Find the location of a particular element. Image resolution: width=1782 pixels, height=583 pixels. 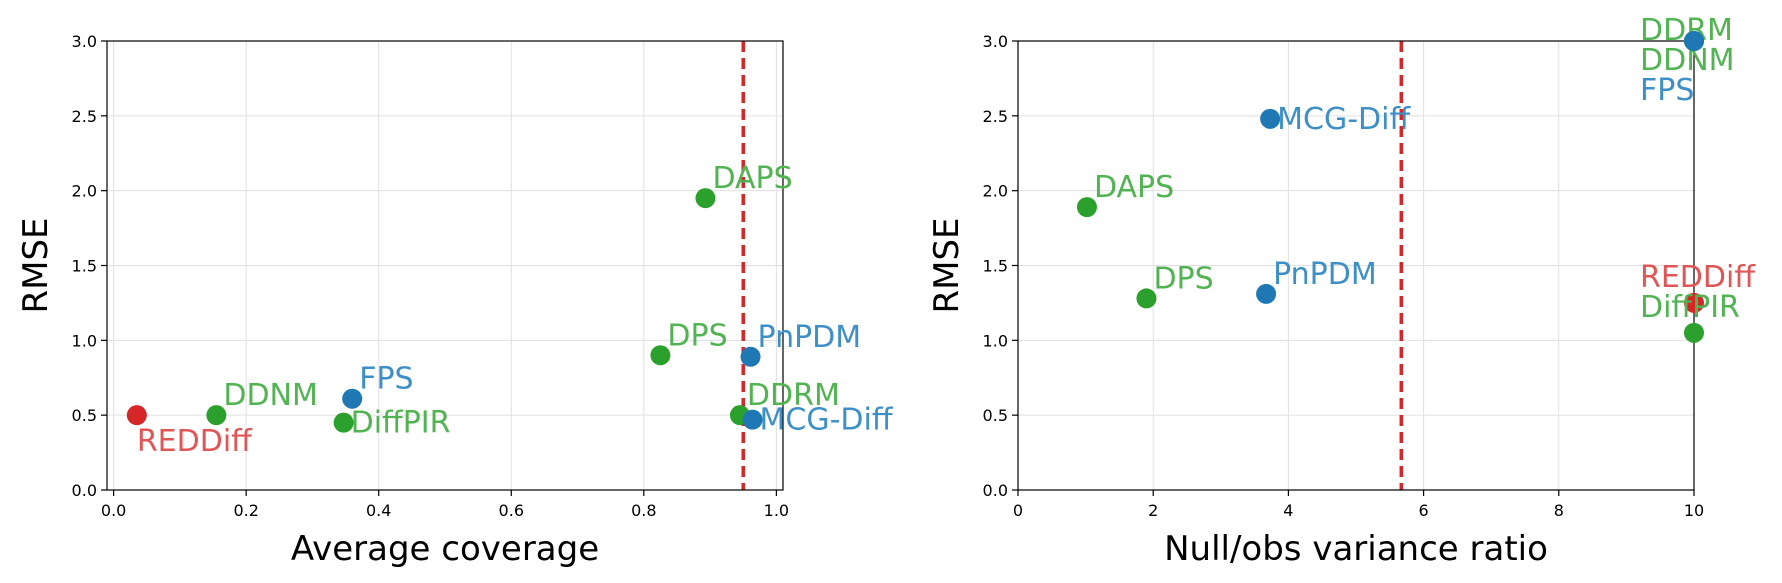

x-tick-label: 4 is located at coordinates (1288, 510).